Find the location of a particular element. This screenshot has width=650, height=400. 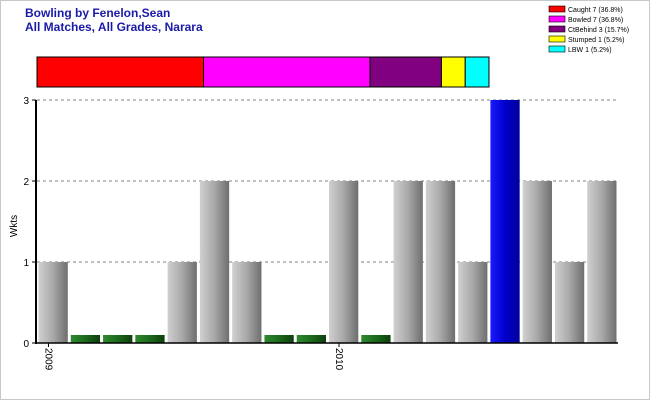

x-tick-label: 2009 is located at coordinates (48, 359).